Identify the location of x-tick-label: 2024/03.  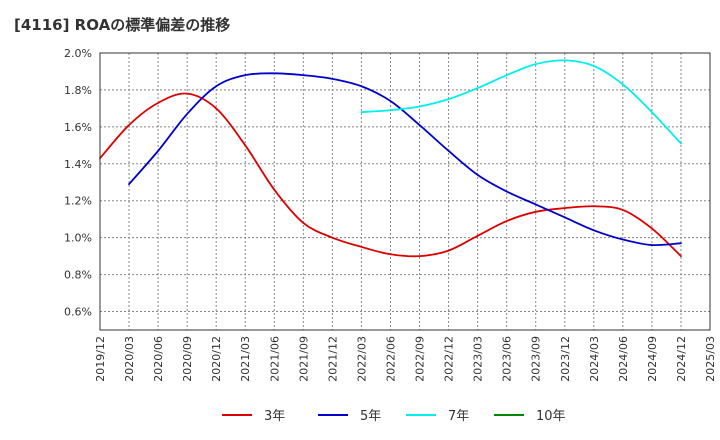
(594, 359).